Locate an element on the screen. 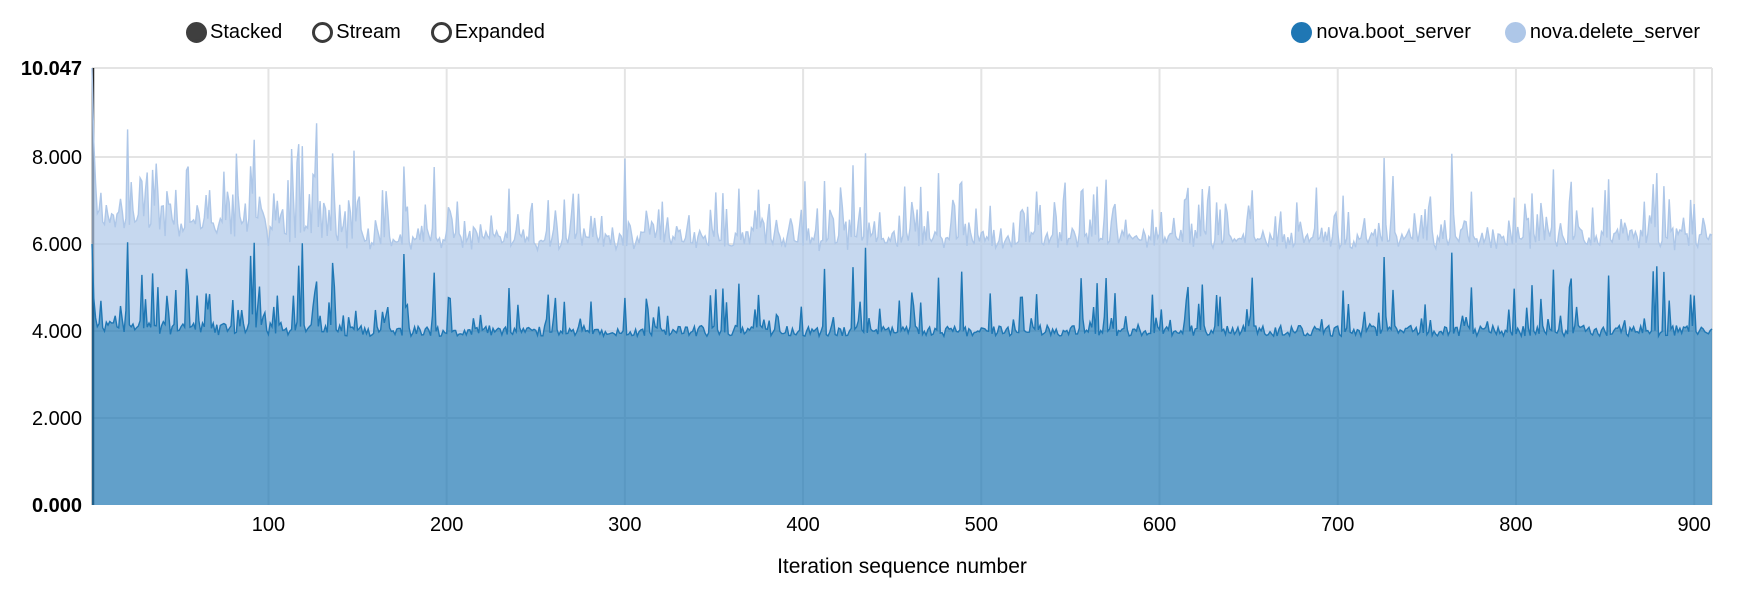 This screenshot has height=612, width=1744. x-tick-label: 600 is located at coordinates (1159, 525).